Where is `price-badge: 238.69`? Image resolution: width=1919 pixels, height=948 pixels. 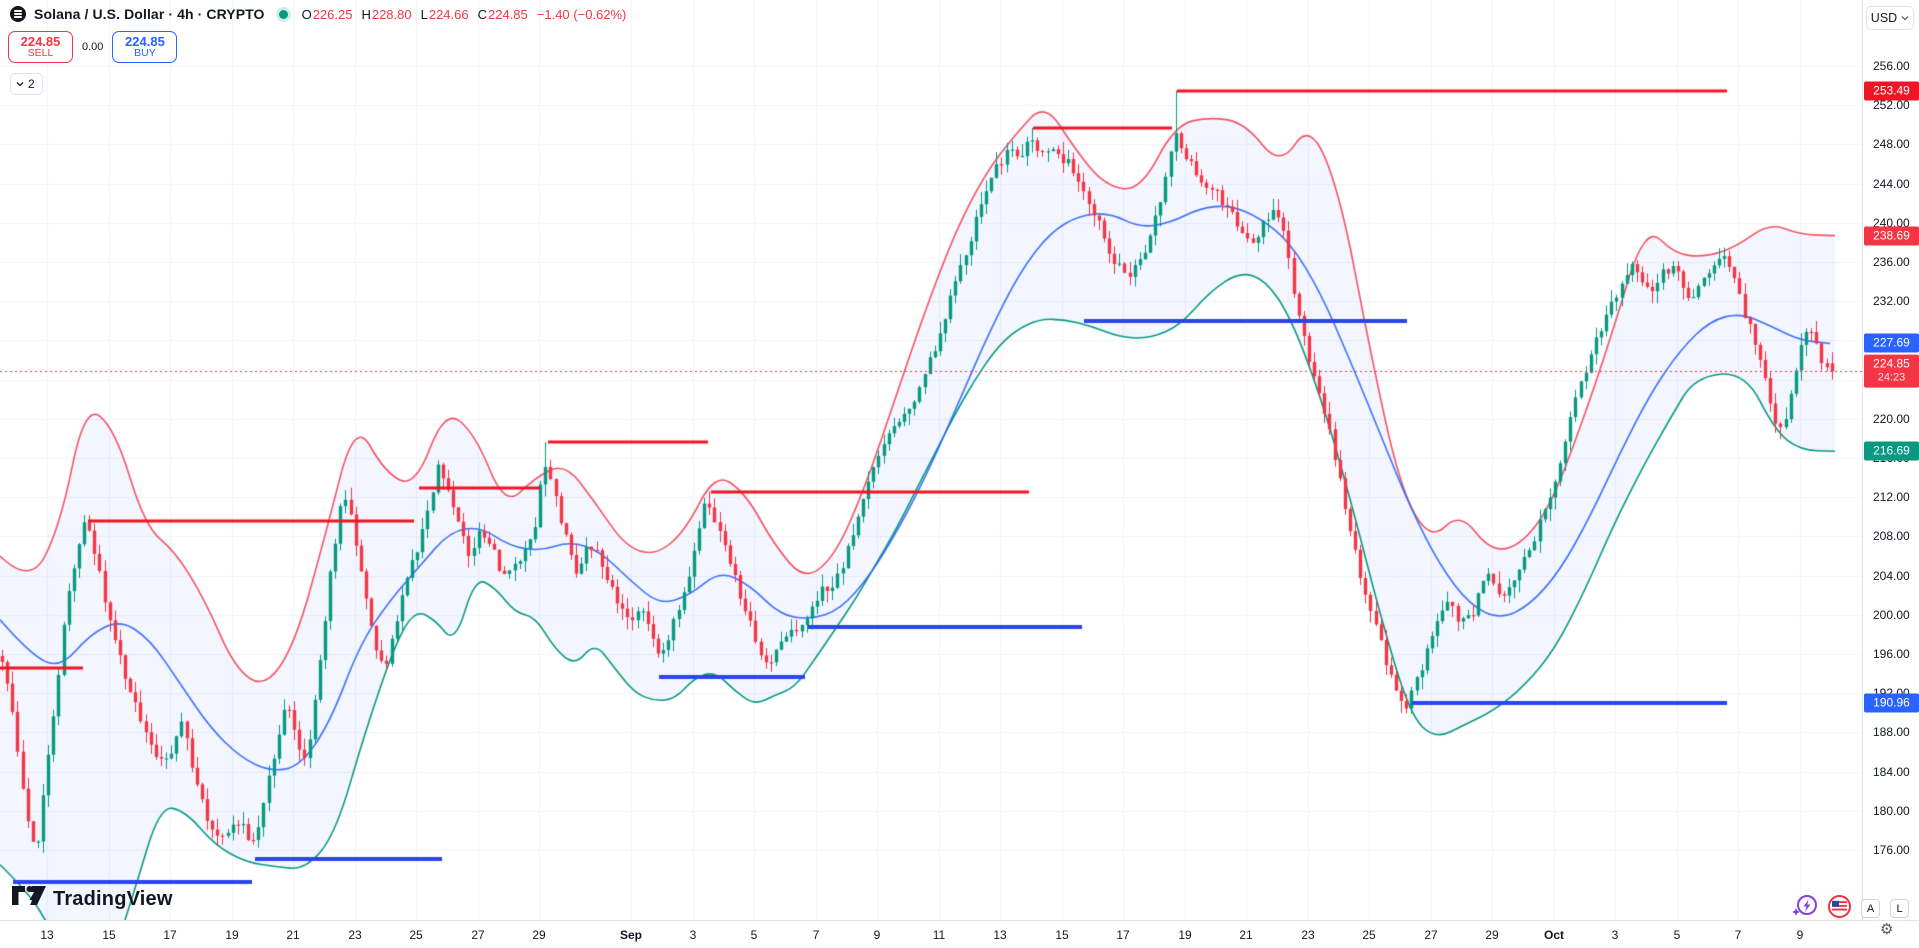 price-badge: 238.69 is located at coordinates (1891, 236).